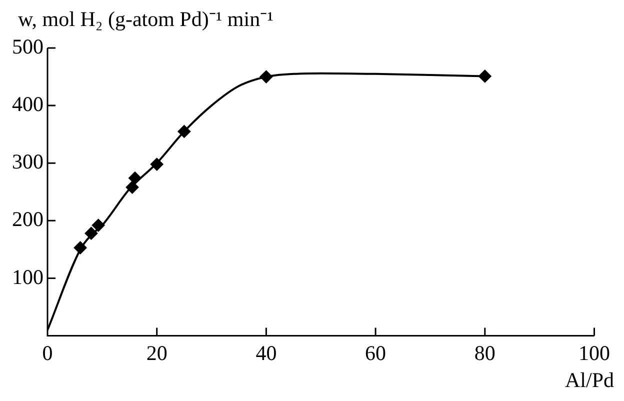 The height and width of the screenshot is (401, 624). What do you see at coordinates (589, 380) in the screenshot?
I see `x-axis-title: Al/Pd` at bounding box center [589, 380].